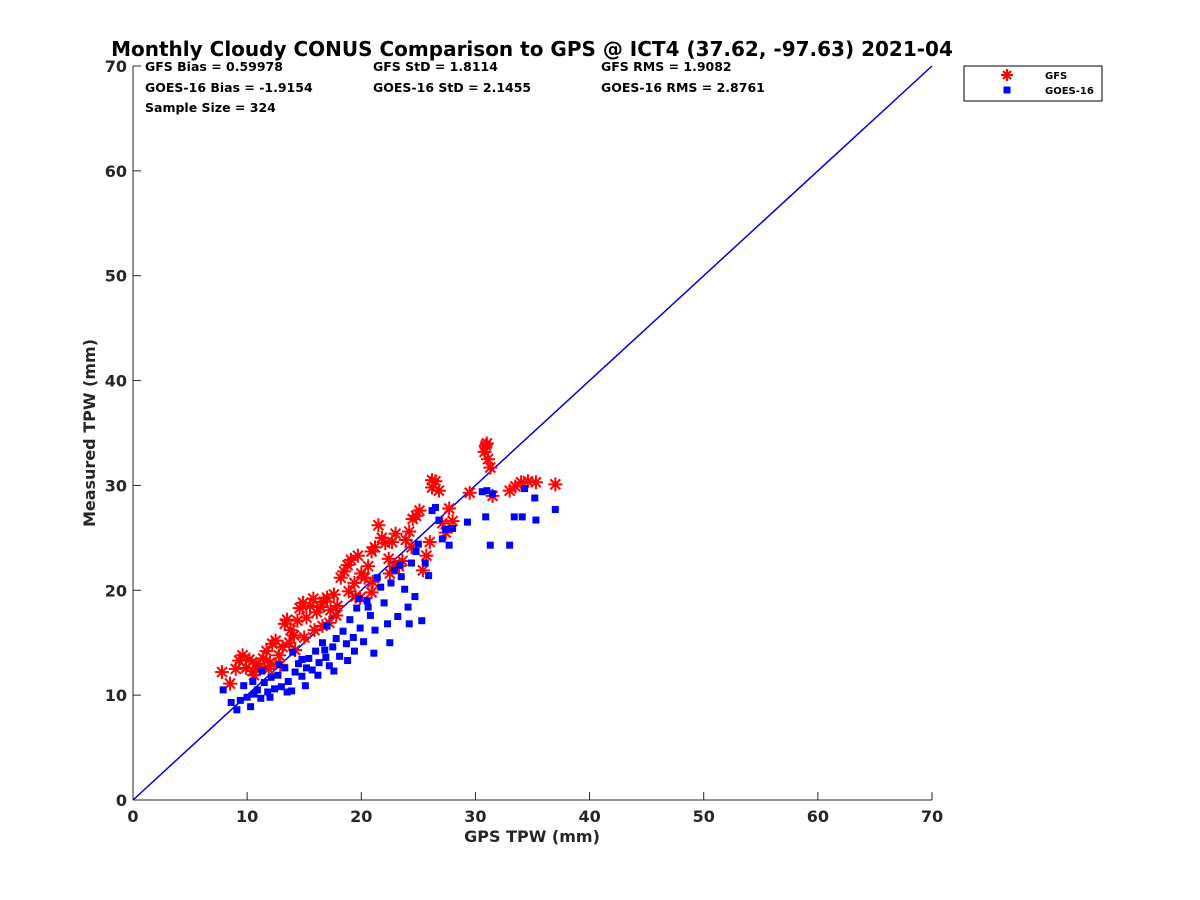 This screenshot has height=900, width=1200. What do you see at coordinates (210, 107) in the screenshot?
I see `stat-sample-size: Sample Size = 324` at bounding box center [210, 107].